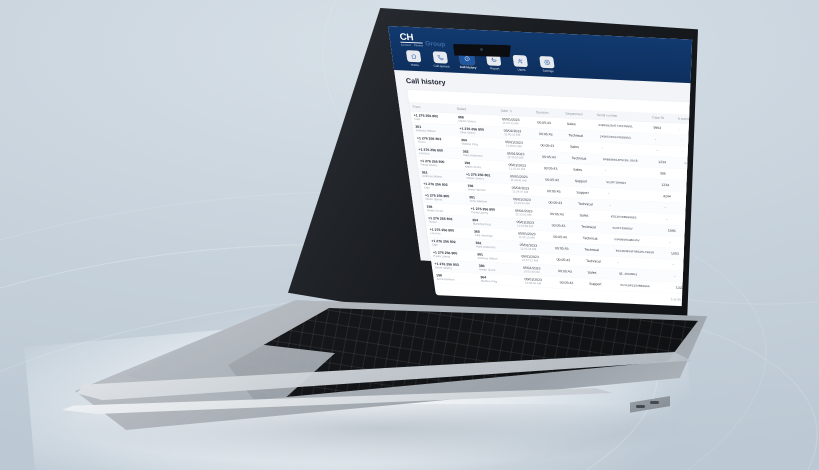 This screenshot has height=470, width=819. What do you see at coordinates (511, 111) in the screenshot?
I see `sort-icon: ⇅` at bounding box center [511, 111].